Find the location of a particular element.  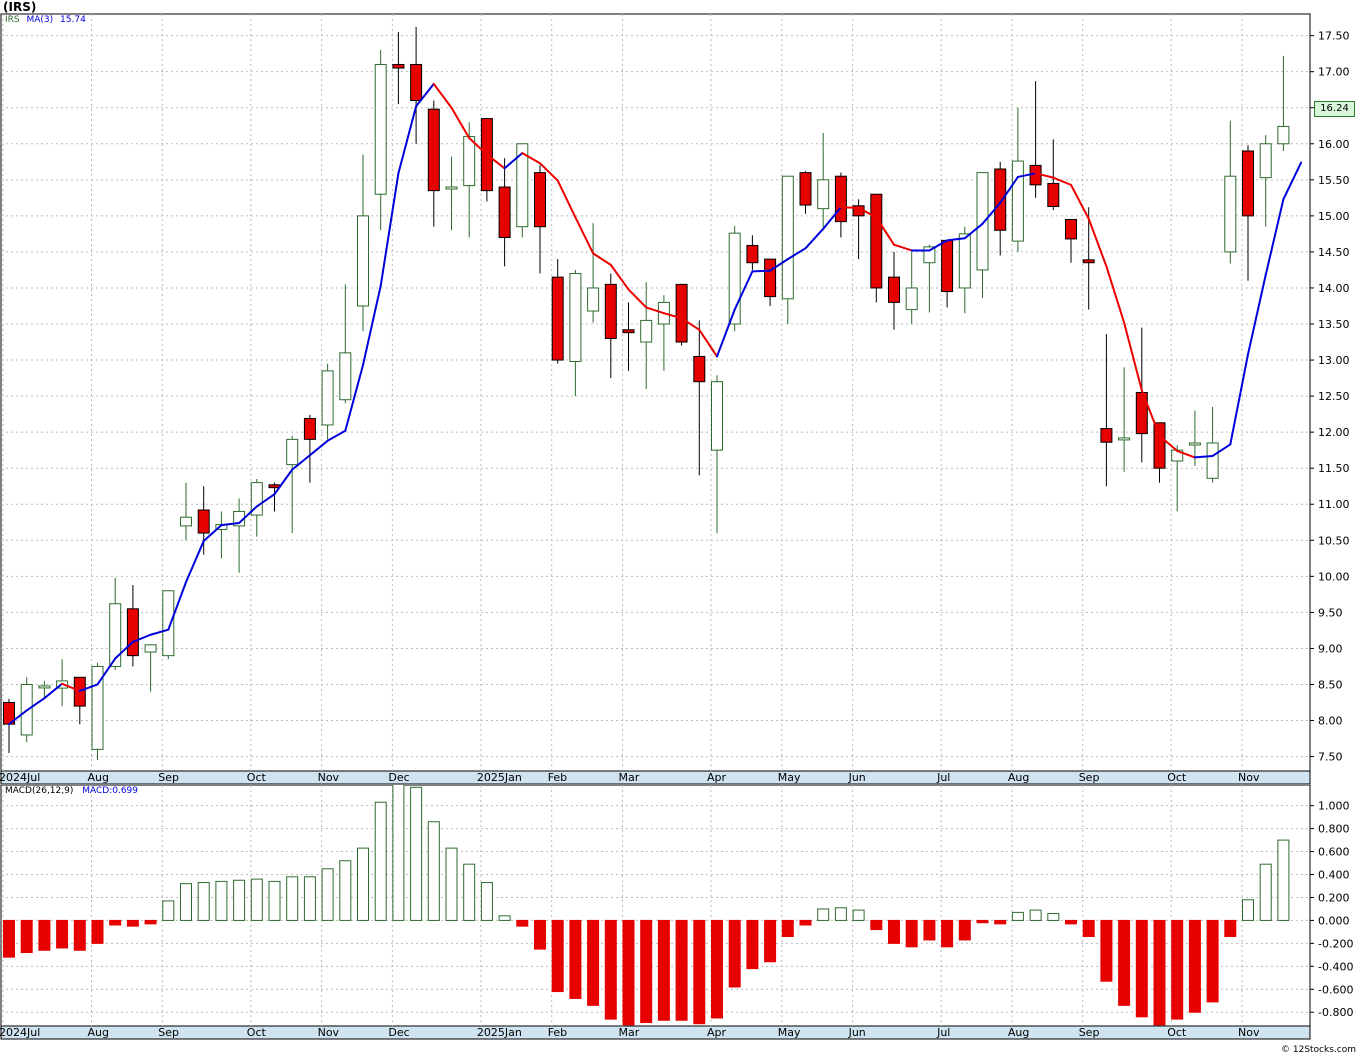

macd-x-tick-label: Oct is located at coordinates (257, 1032).